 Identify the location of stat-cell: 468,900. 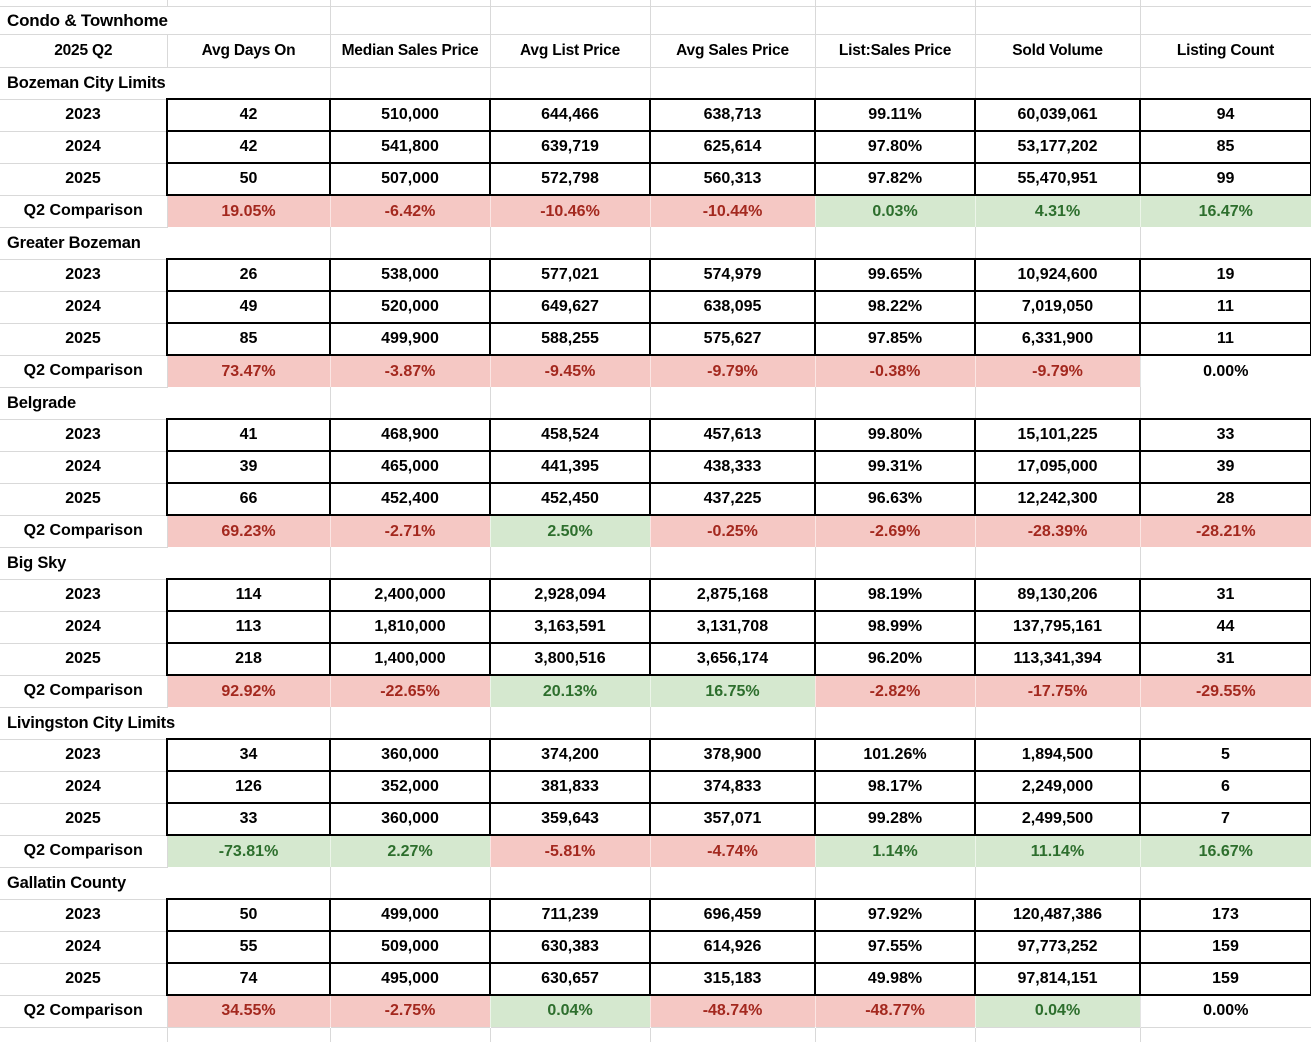
(410, 435).